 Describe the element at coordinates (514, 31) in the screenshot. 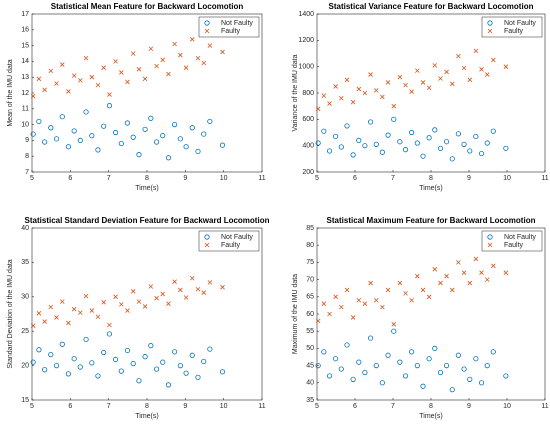

I see `legend-label: Faulty` at that location.